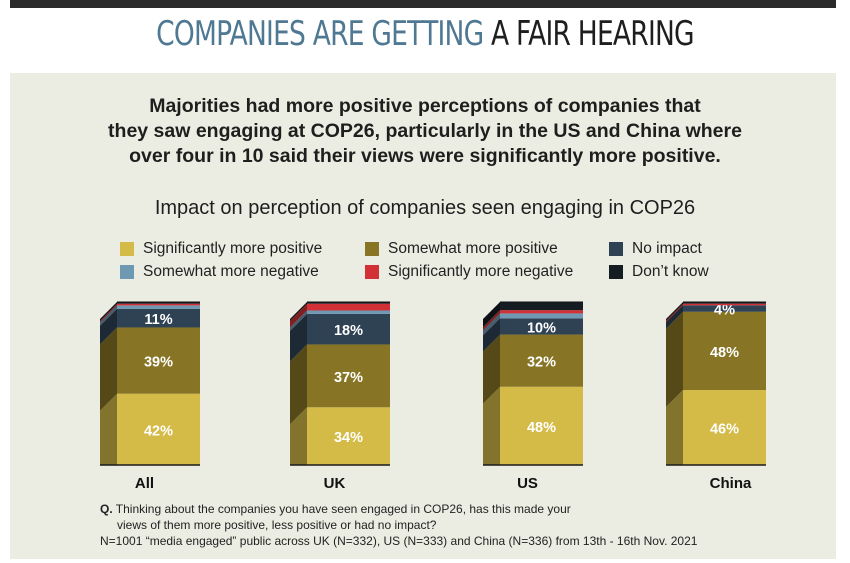 This screenshot has height=563, width=850. Describe the element at coordinates (233, 248) in the screenshot. I see `legend-label: Significantly more positive` at that location.